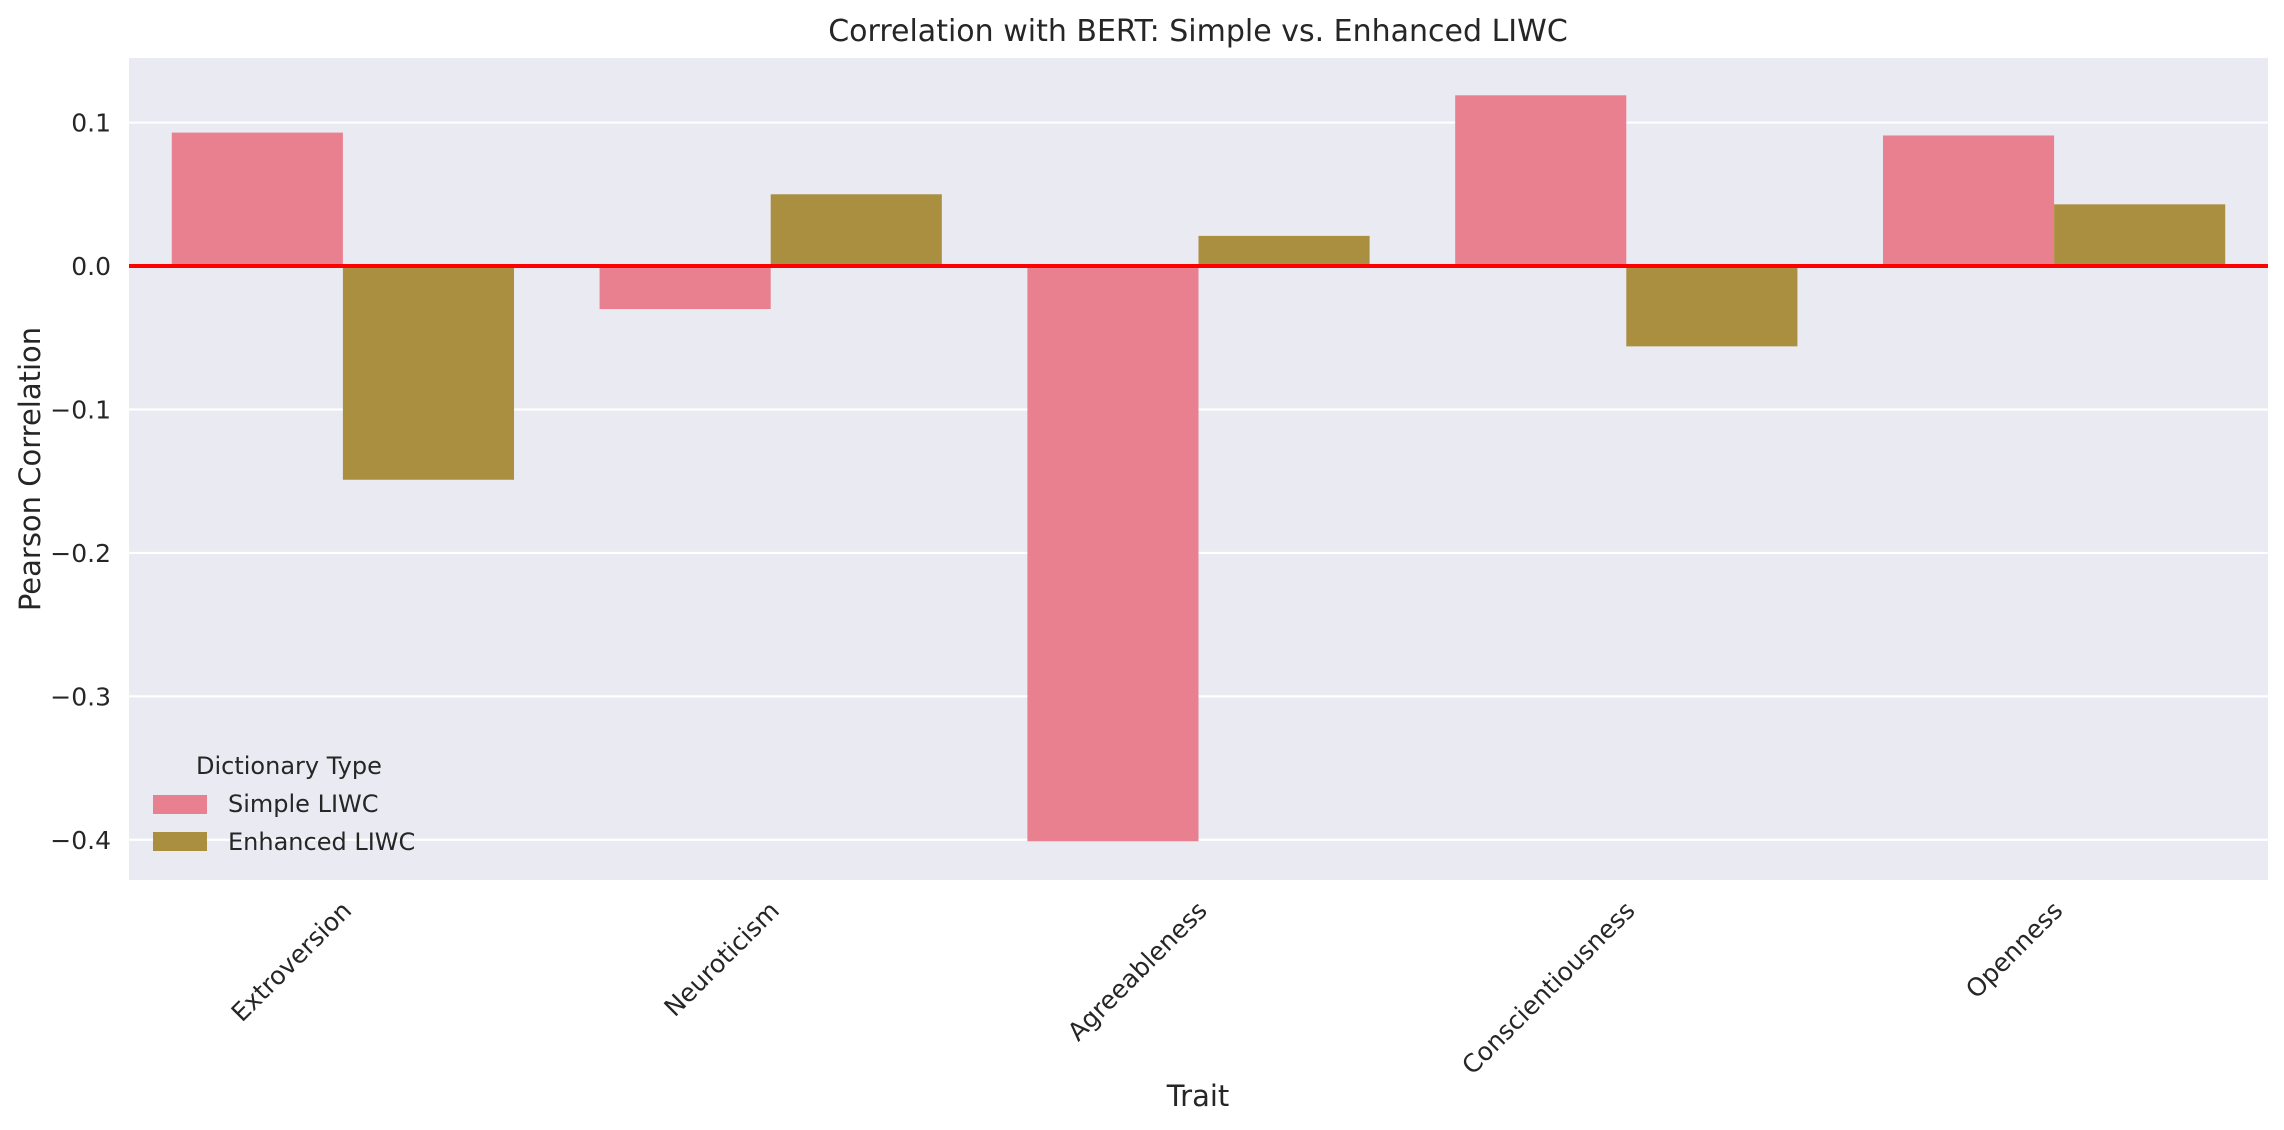 The height and width of the screenshot is (1130, 2284). Describe the element at coordinates (180, 804) in the screenshot. I see `legend-swatch-simple-liwc` at that location.